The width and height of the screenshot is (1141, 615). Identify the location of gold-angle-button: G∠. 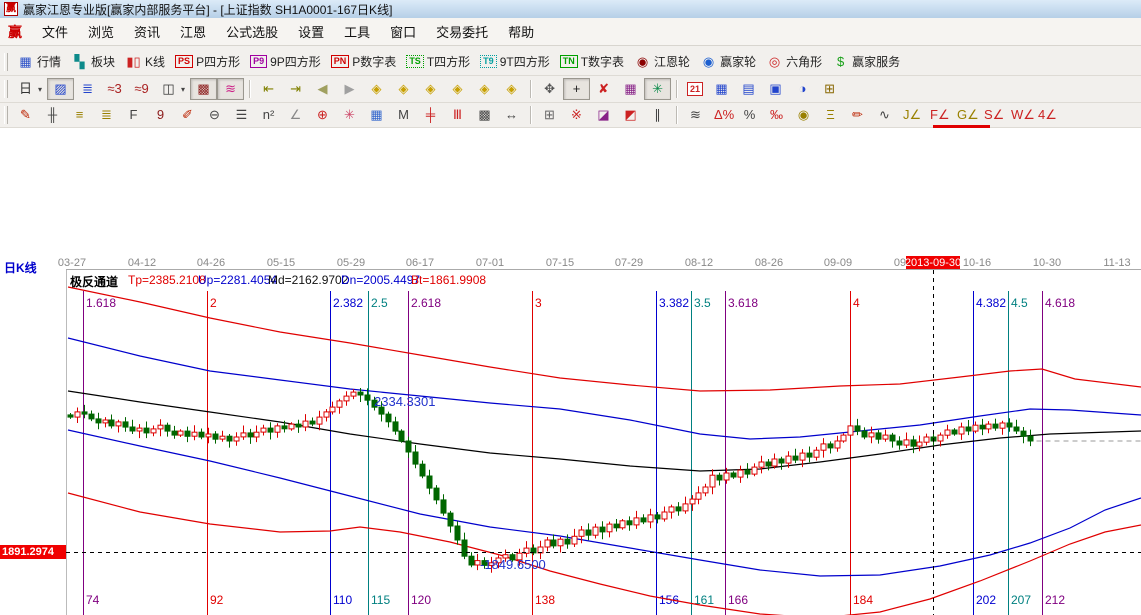
(965, 115).